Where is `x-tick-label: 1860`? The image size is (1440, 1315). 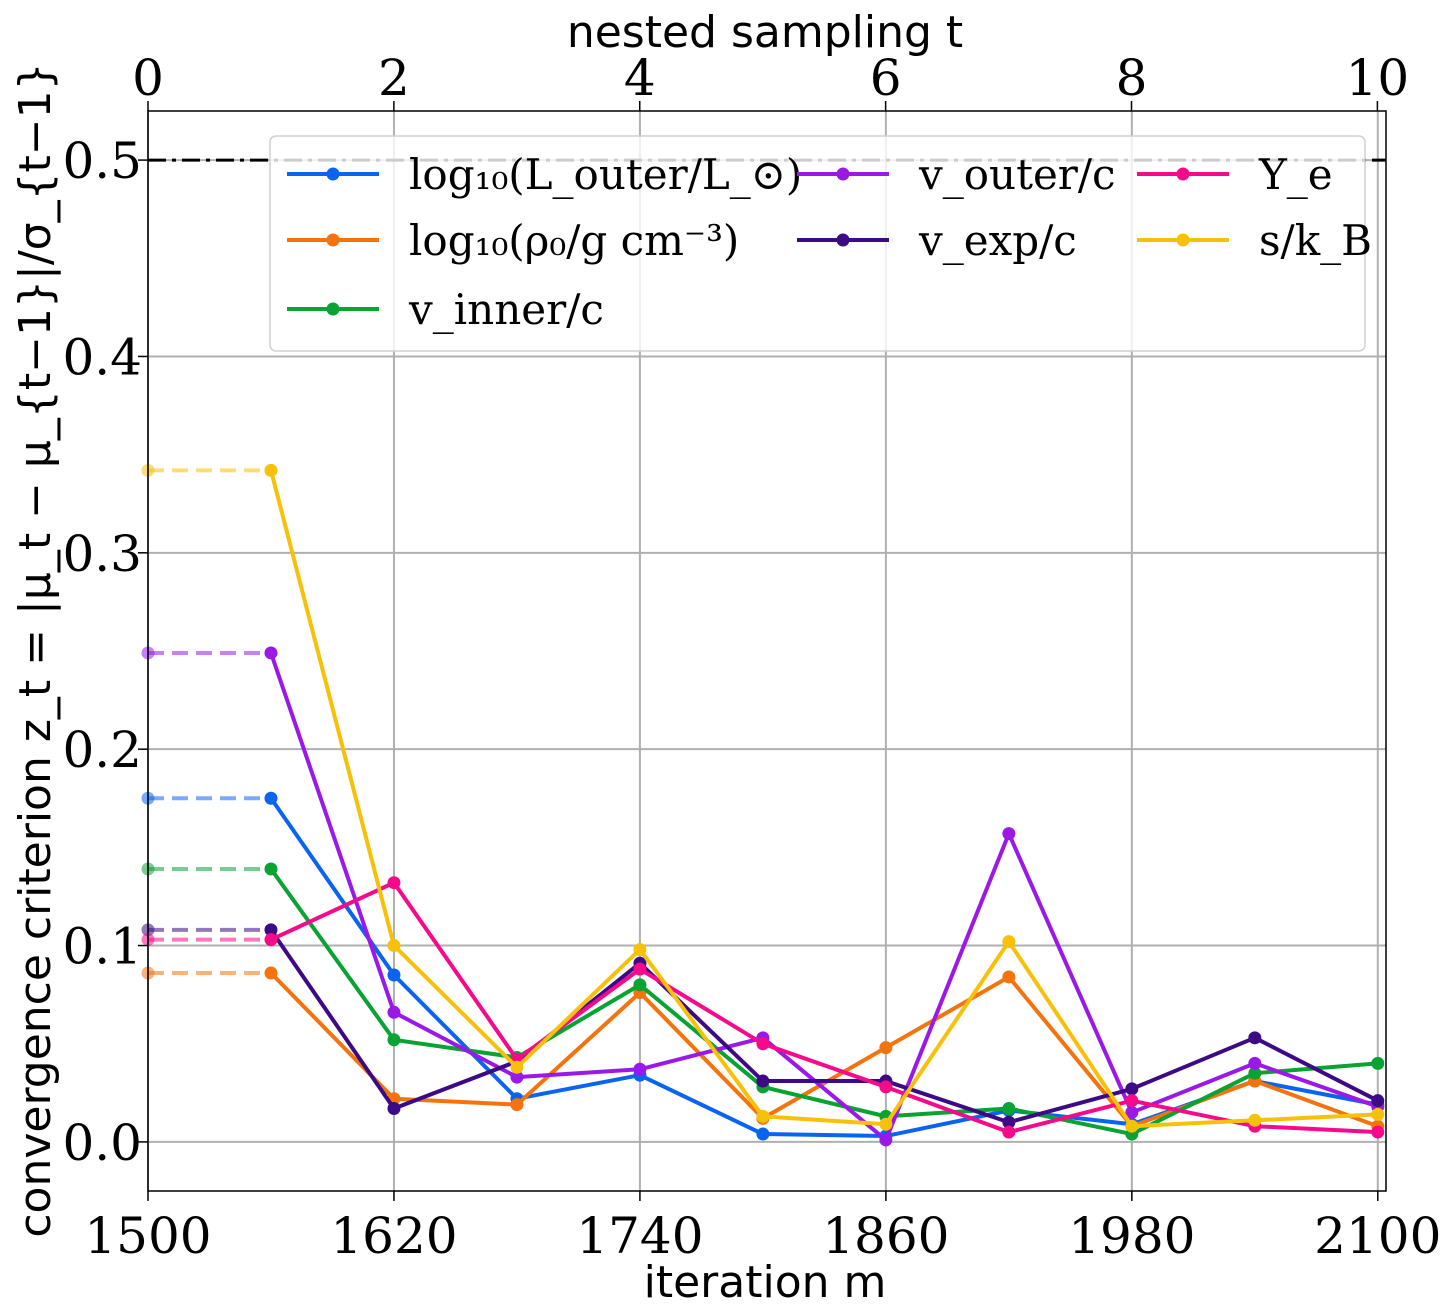
x-tick-label: 1860 is located at coordinates (885, 1236).